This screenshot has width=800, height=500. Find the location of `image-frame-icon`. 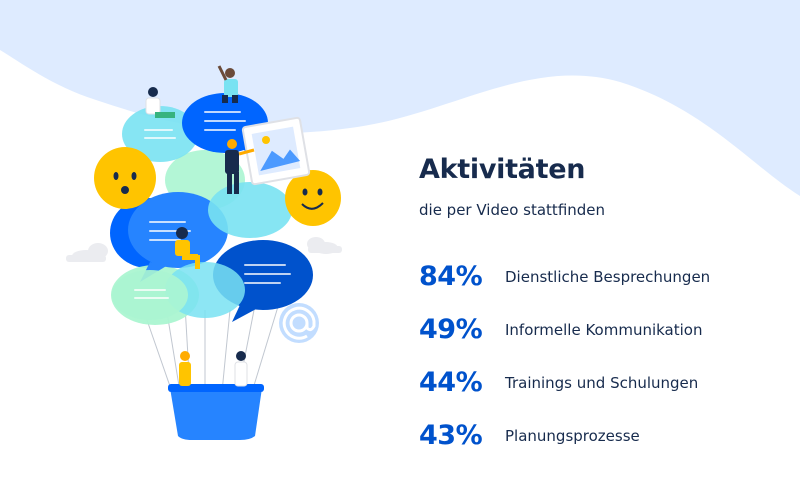

image-frame-icon is located at coordinates (276, 151).